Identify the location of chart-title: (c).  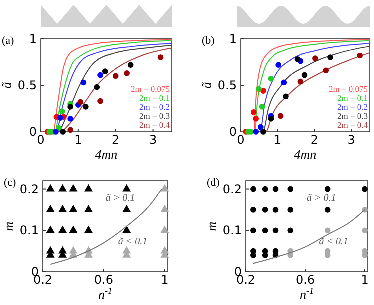
(10, 183).